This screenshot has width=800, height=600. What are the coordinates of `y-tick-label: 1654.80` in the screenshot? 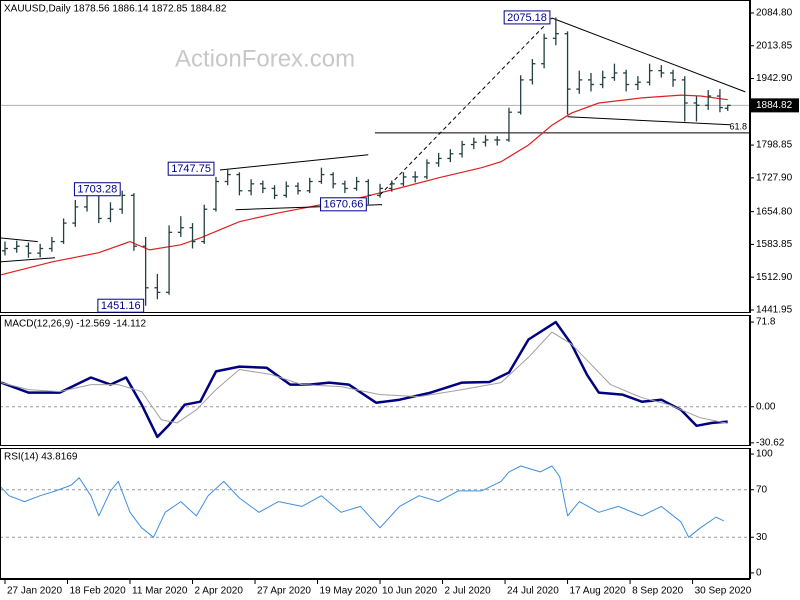 It's located at (774, 211).